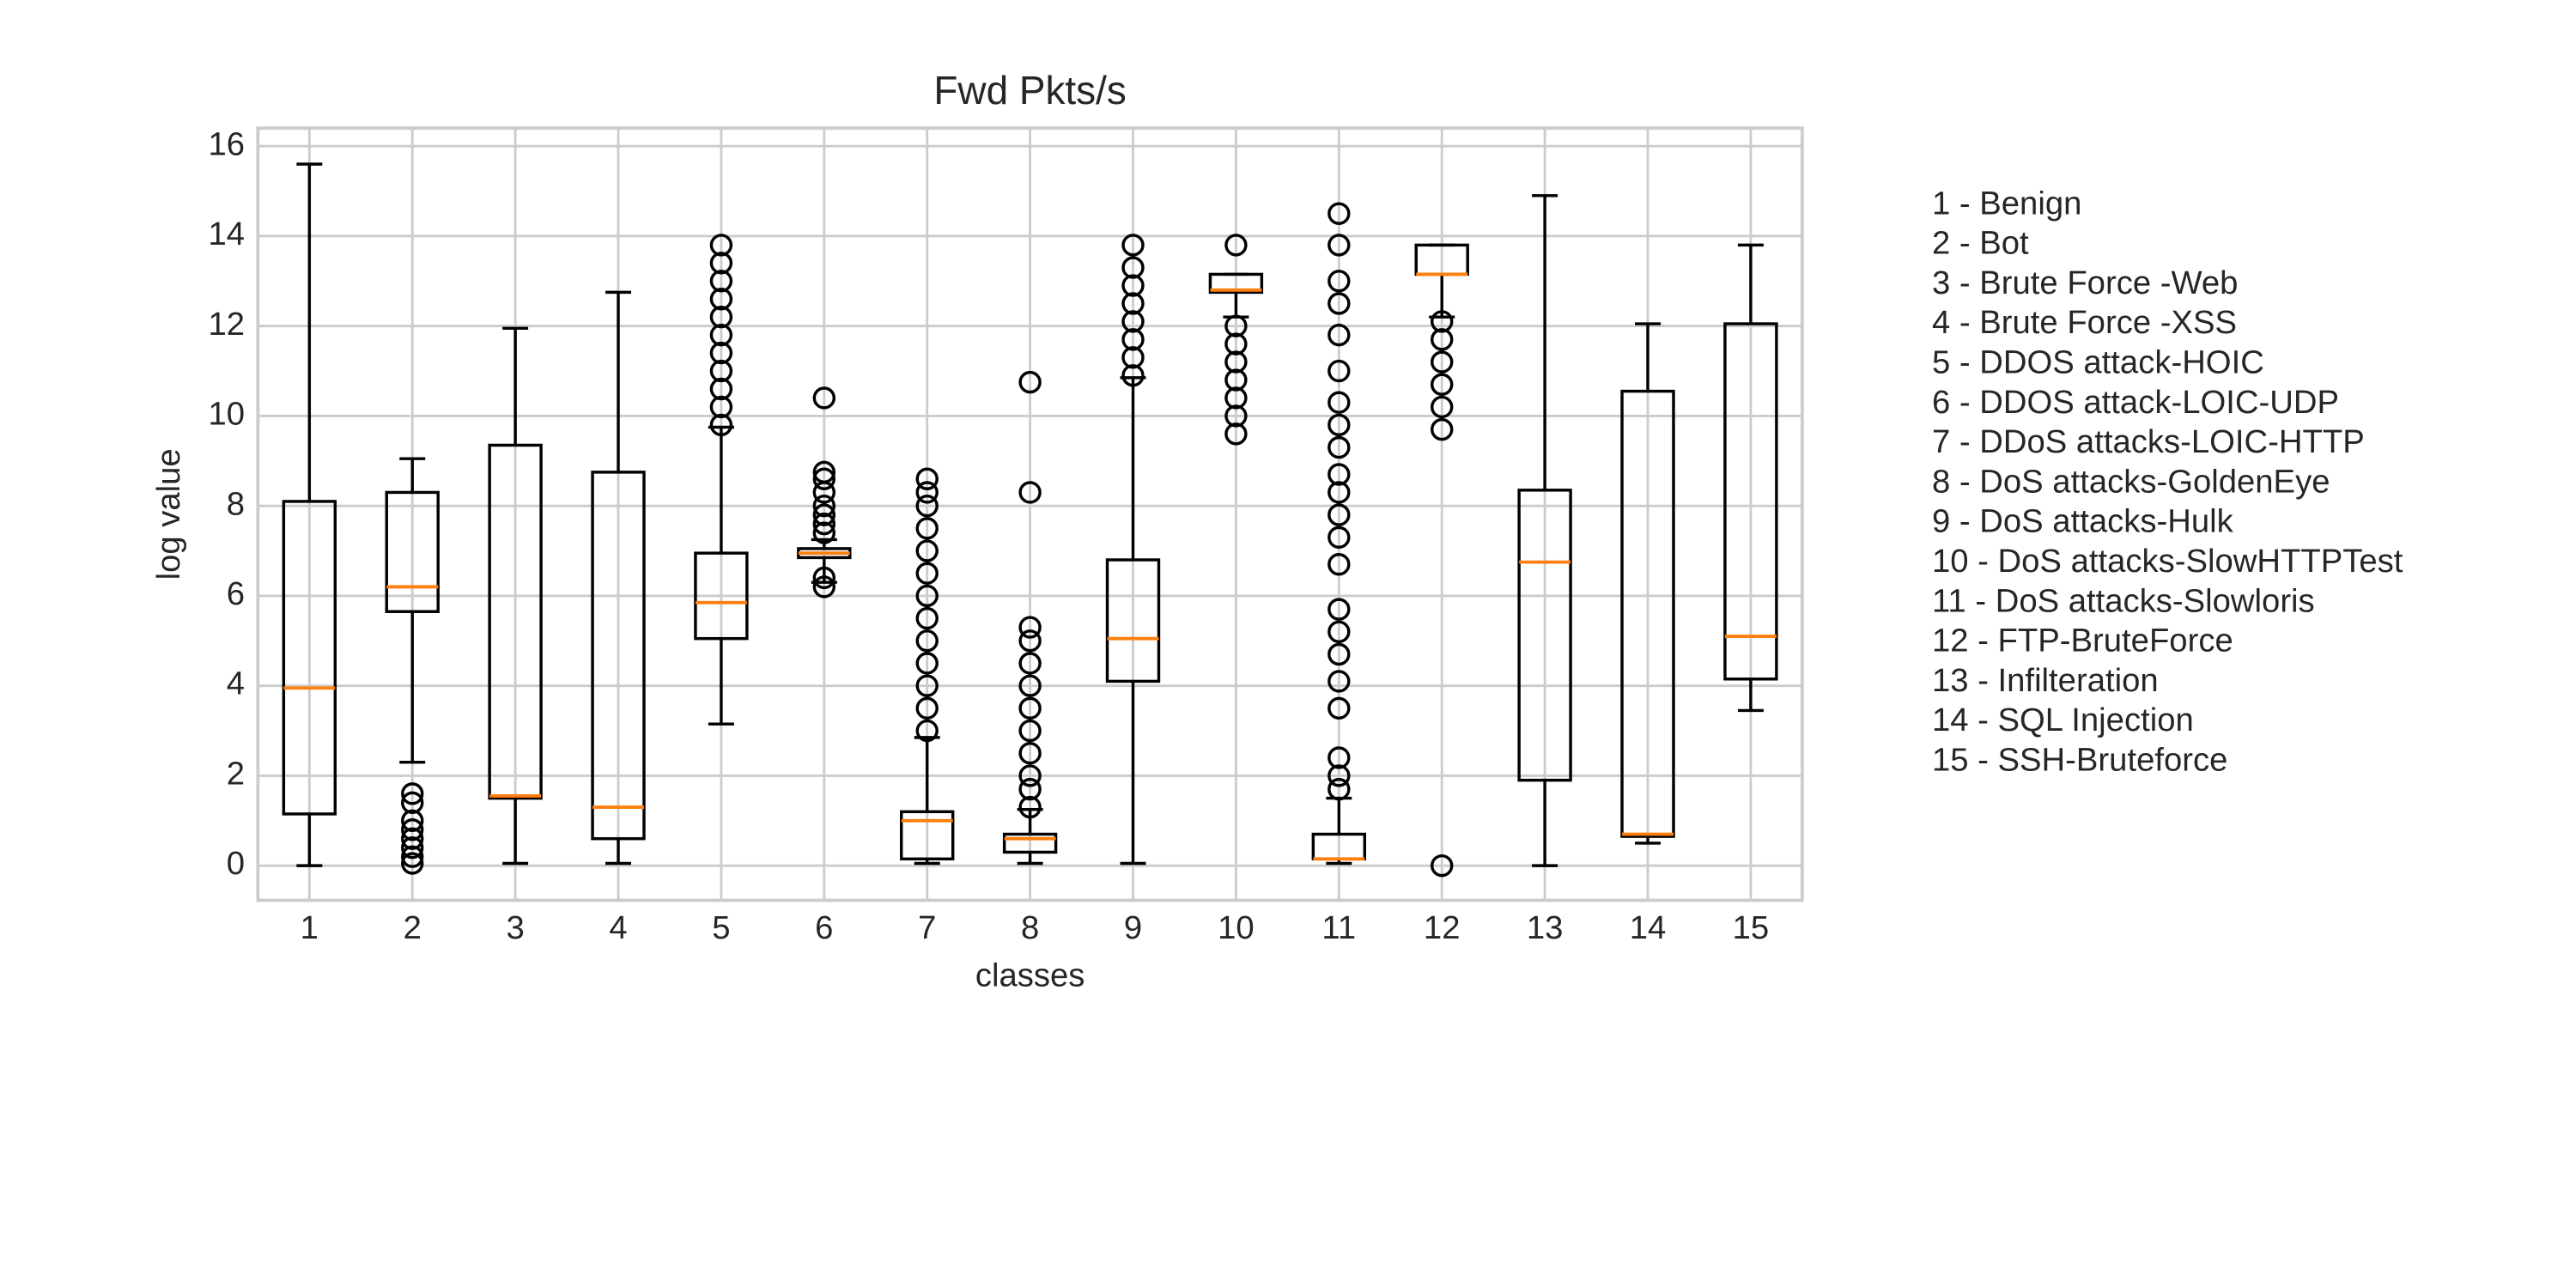 The width and height of the screenshot is (2576, 1288). Describe the element at coordinates (618, 928) in the screenshot. I see `x-tick-label: 4` at that location.